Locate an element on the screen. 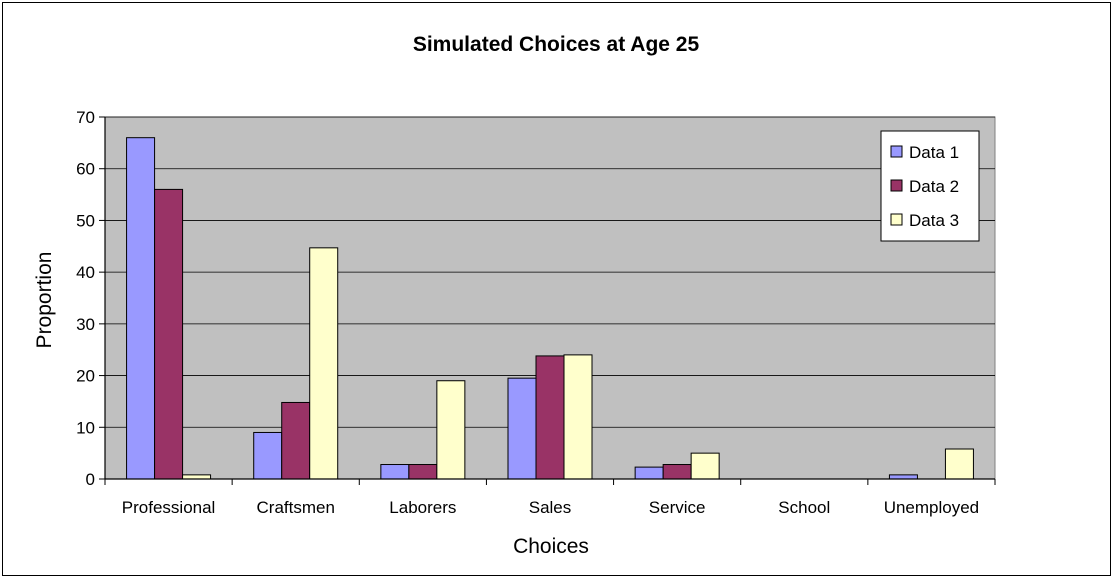 Image resolution: width=1115 pixels, height=580 pixels. y-axis-title: Proportion is located at coordinates (44, 300).